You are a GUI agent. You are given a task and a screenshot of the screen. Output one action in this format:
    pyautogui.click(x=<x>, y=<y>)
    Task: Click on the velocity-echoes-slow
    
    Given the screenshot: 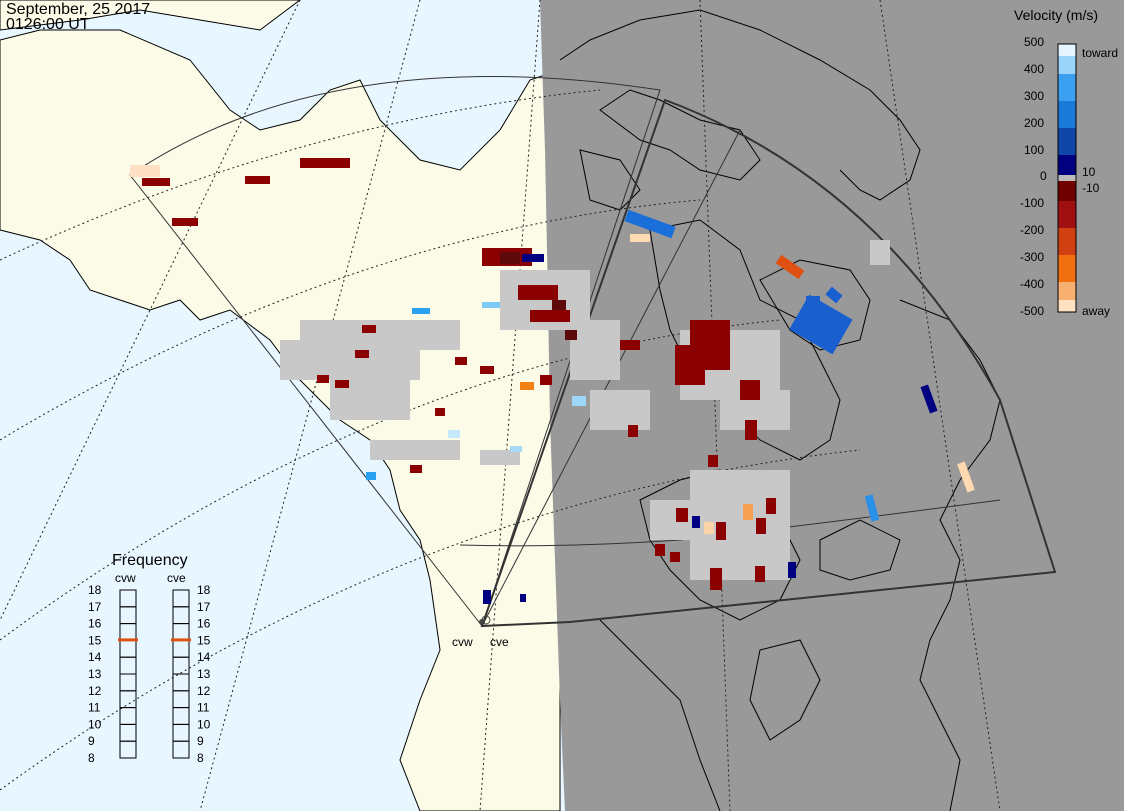 What is the action you would take?
    pyautogui.click(x=538, y=296)
    